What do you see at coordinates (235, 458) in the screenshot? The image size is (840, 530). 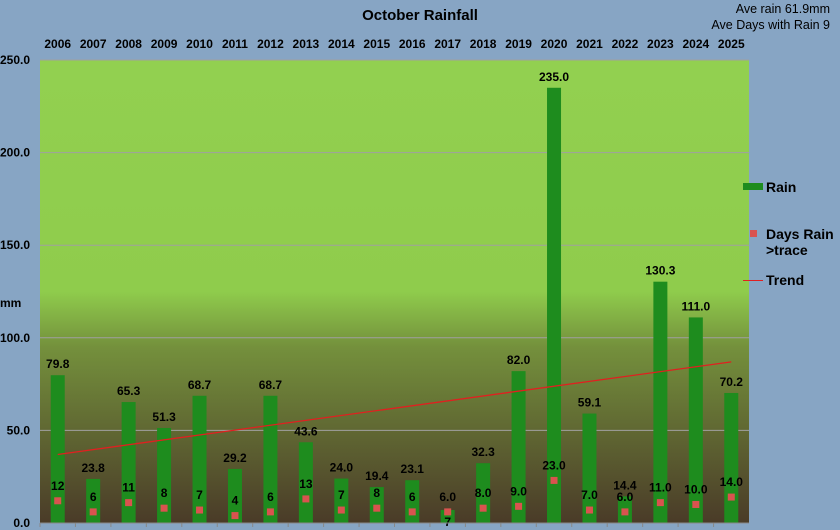 I see `rain-value-label: 29.2` at bounding box center [235, 458].